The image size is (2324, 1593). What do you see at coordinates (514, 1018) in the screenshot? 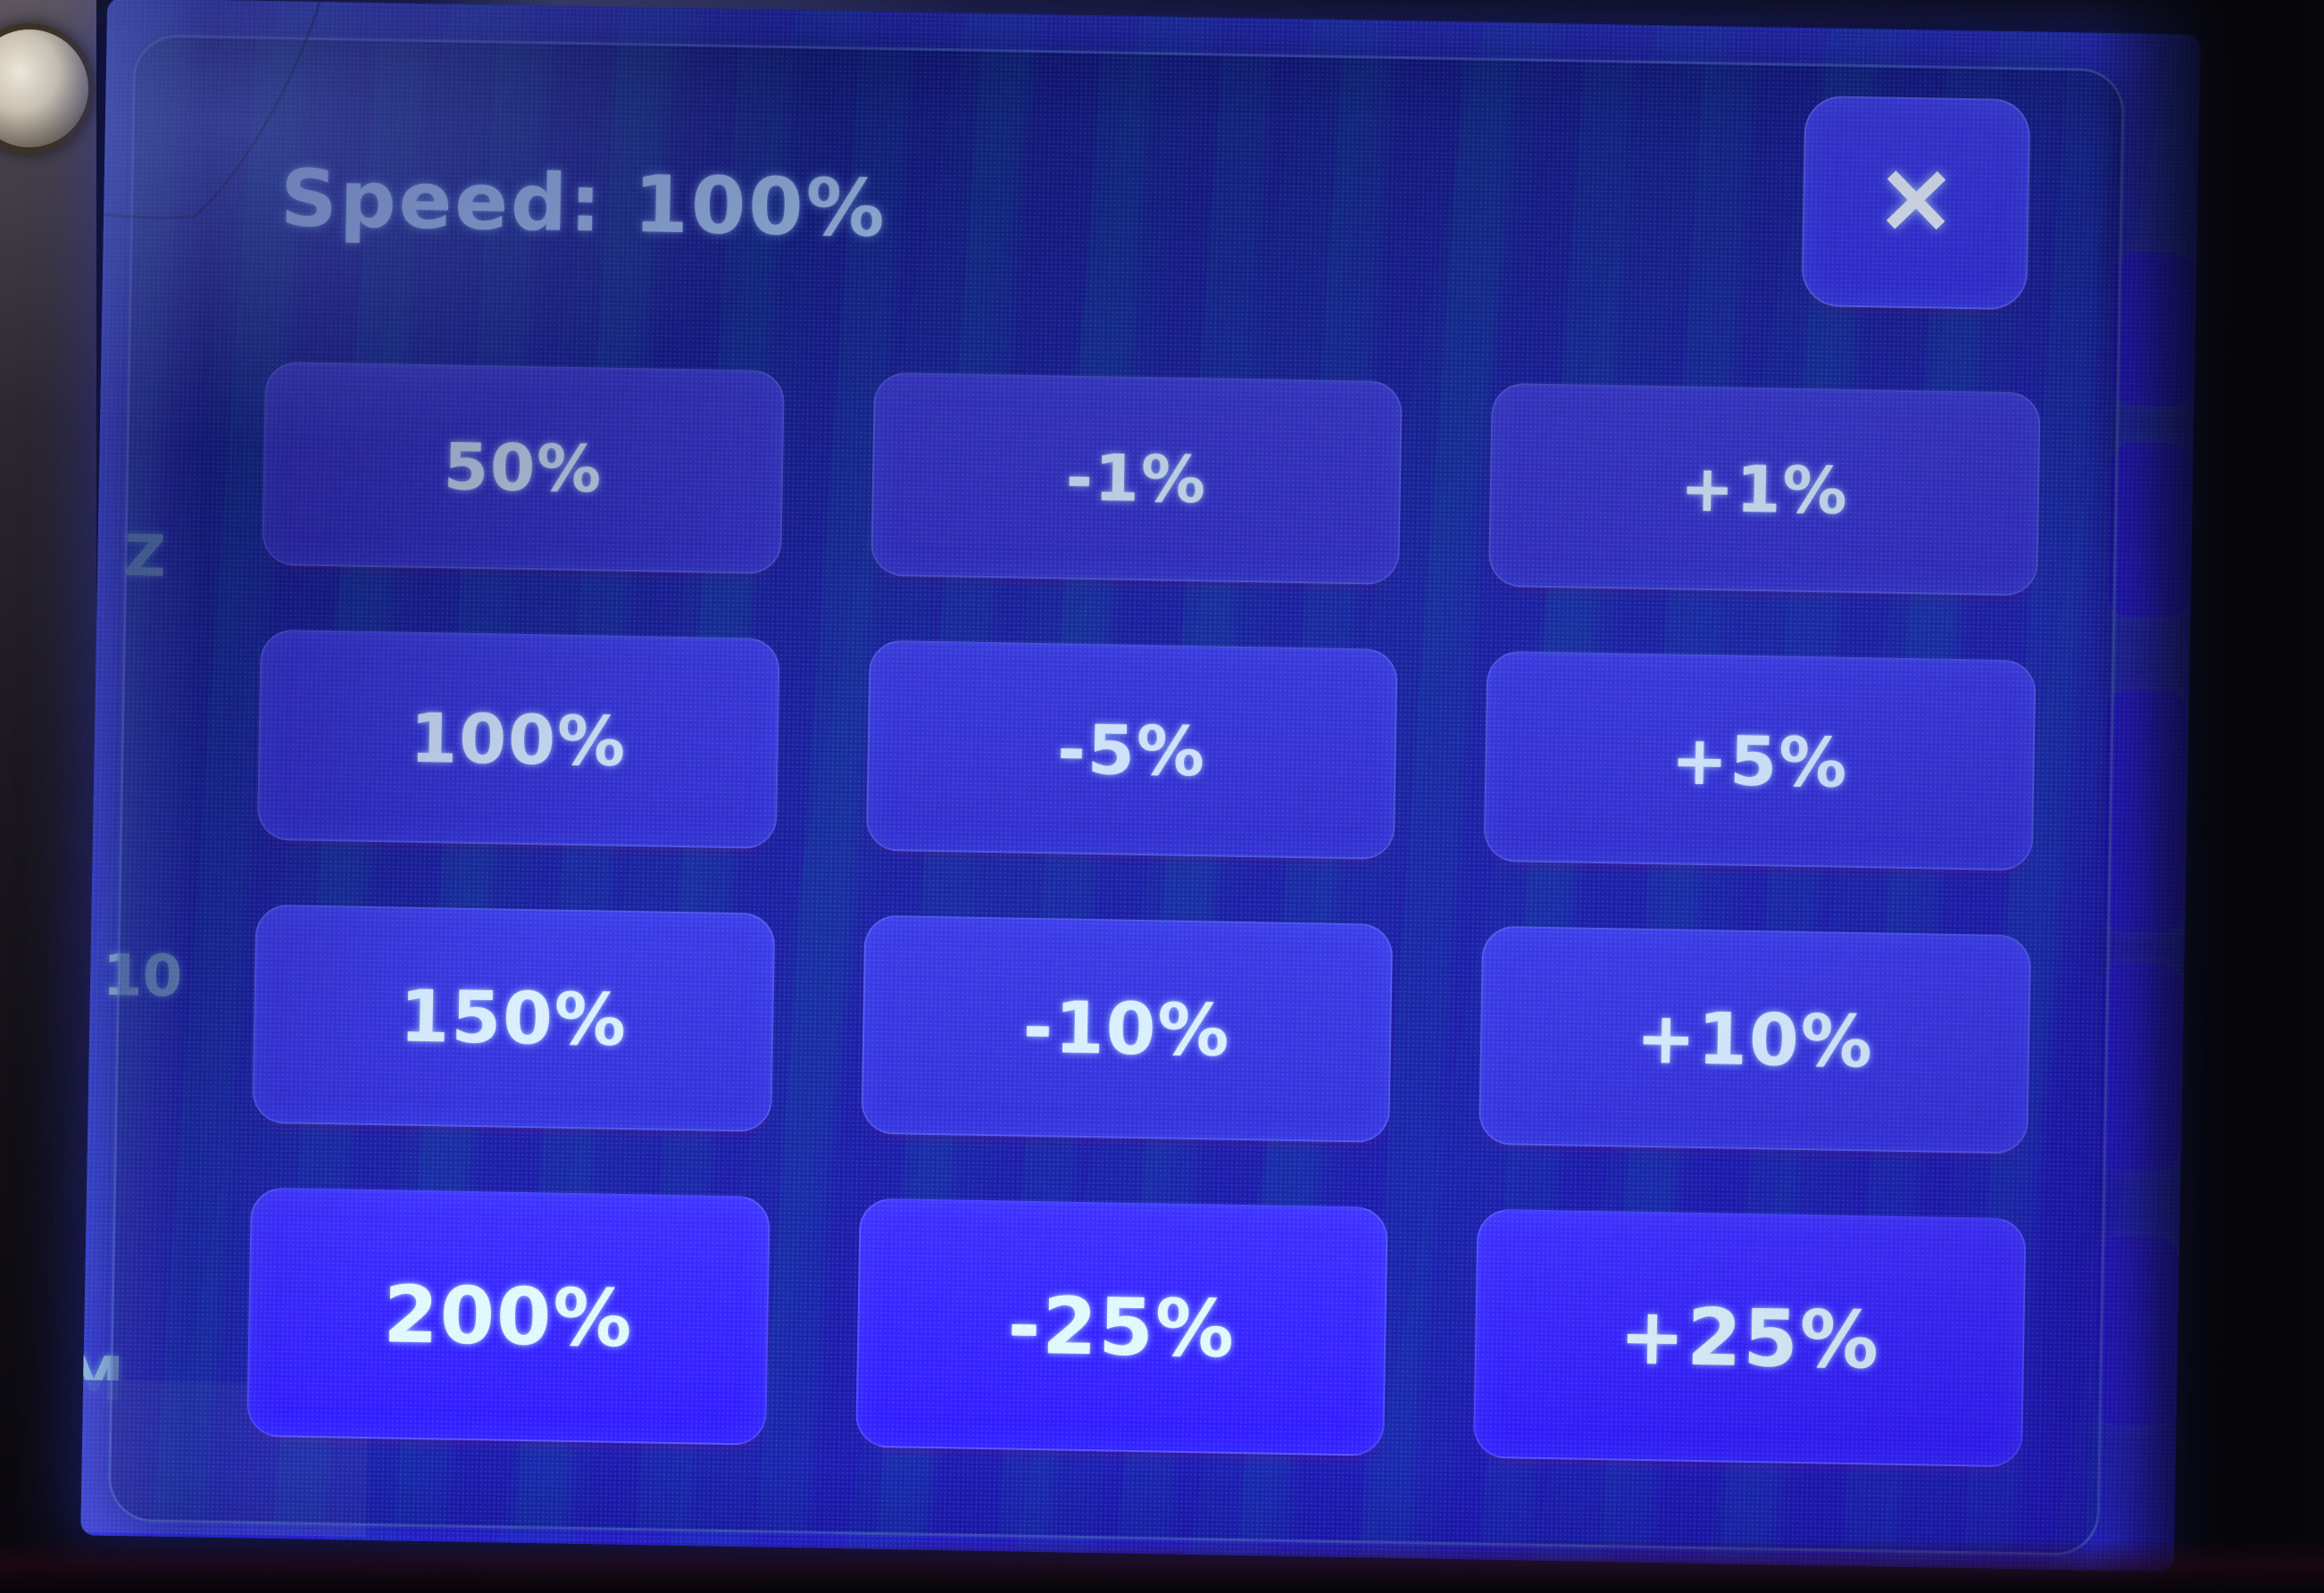
I see `speed-set-150-button: 150%` at bounding box center [514, 1018].